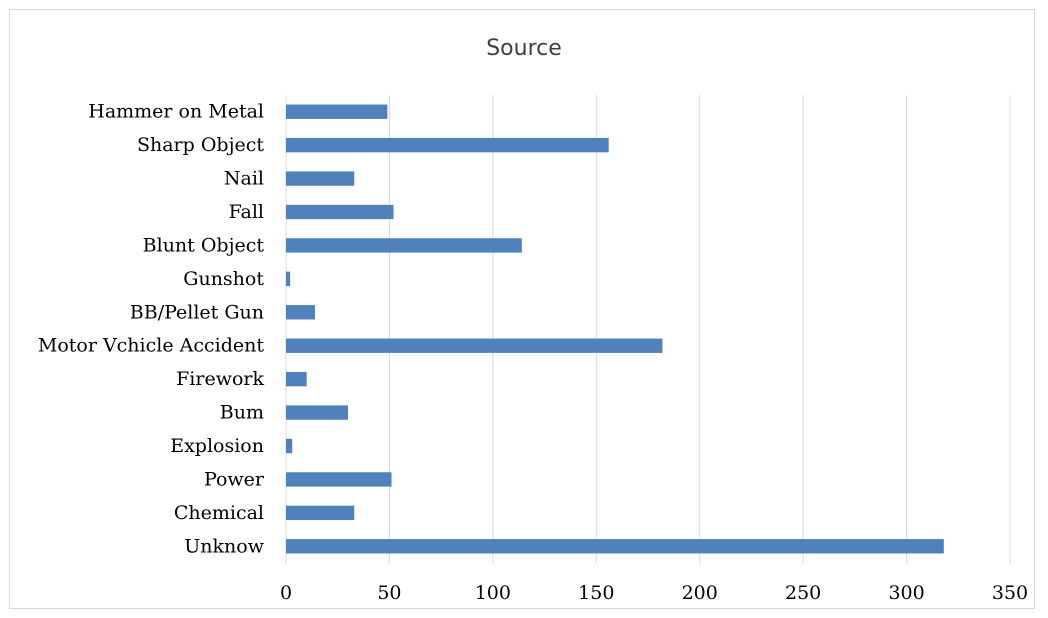  Describe the element at coordinates (596, 593) in the screenshot. I see `x-tick-label: 150` at that location.